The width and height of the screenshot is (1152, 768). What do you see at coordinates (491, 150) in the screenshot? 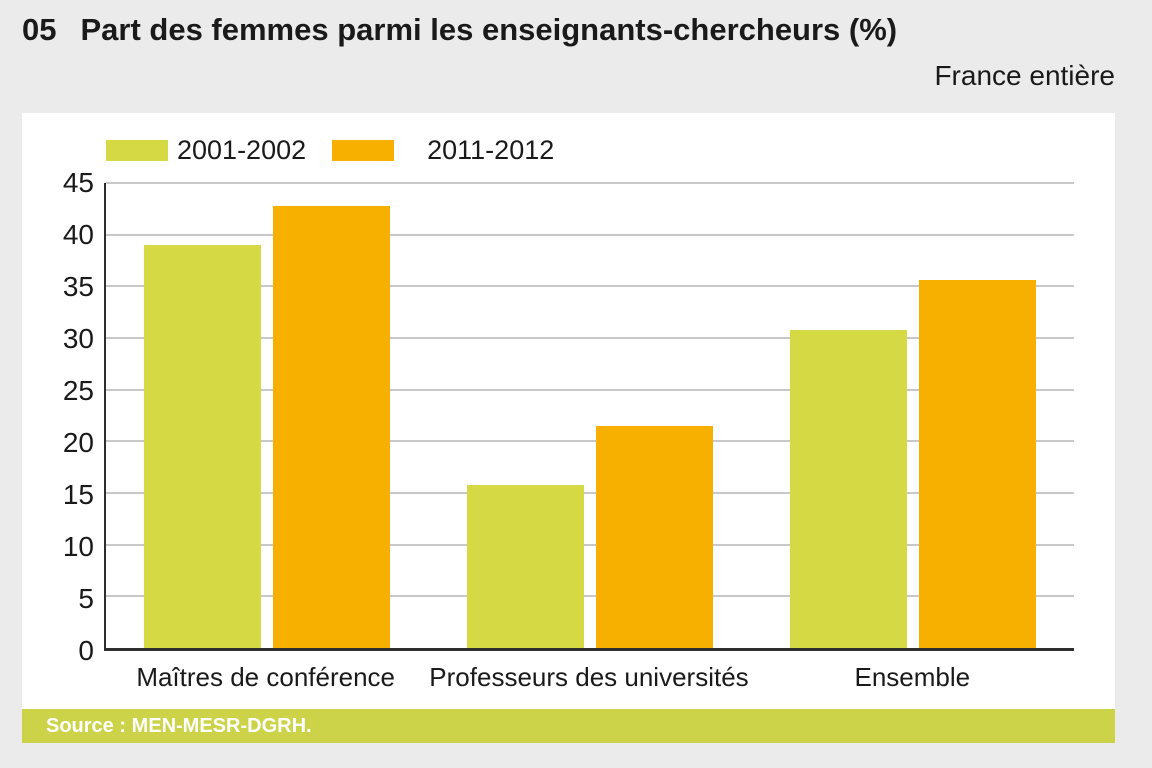
I see `legend-label-2011-2012: 2011-2012` at bounding box center [491, 150].